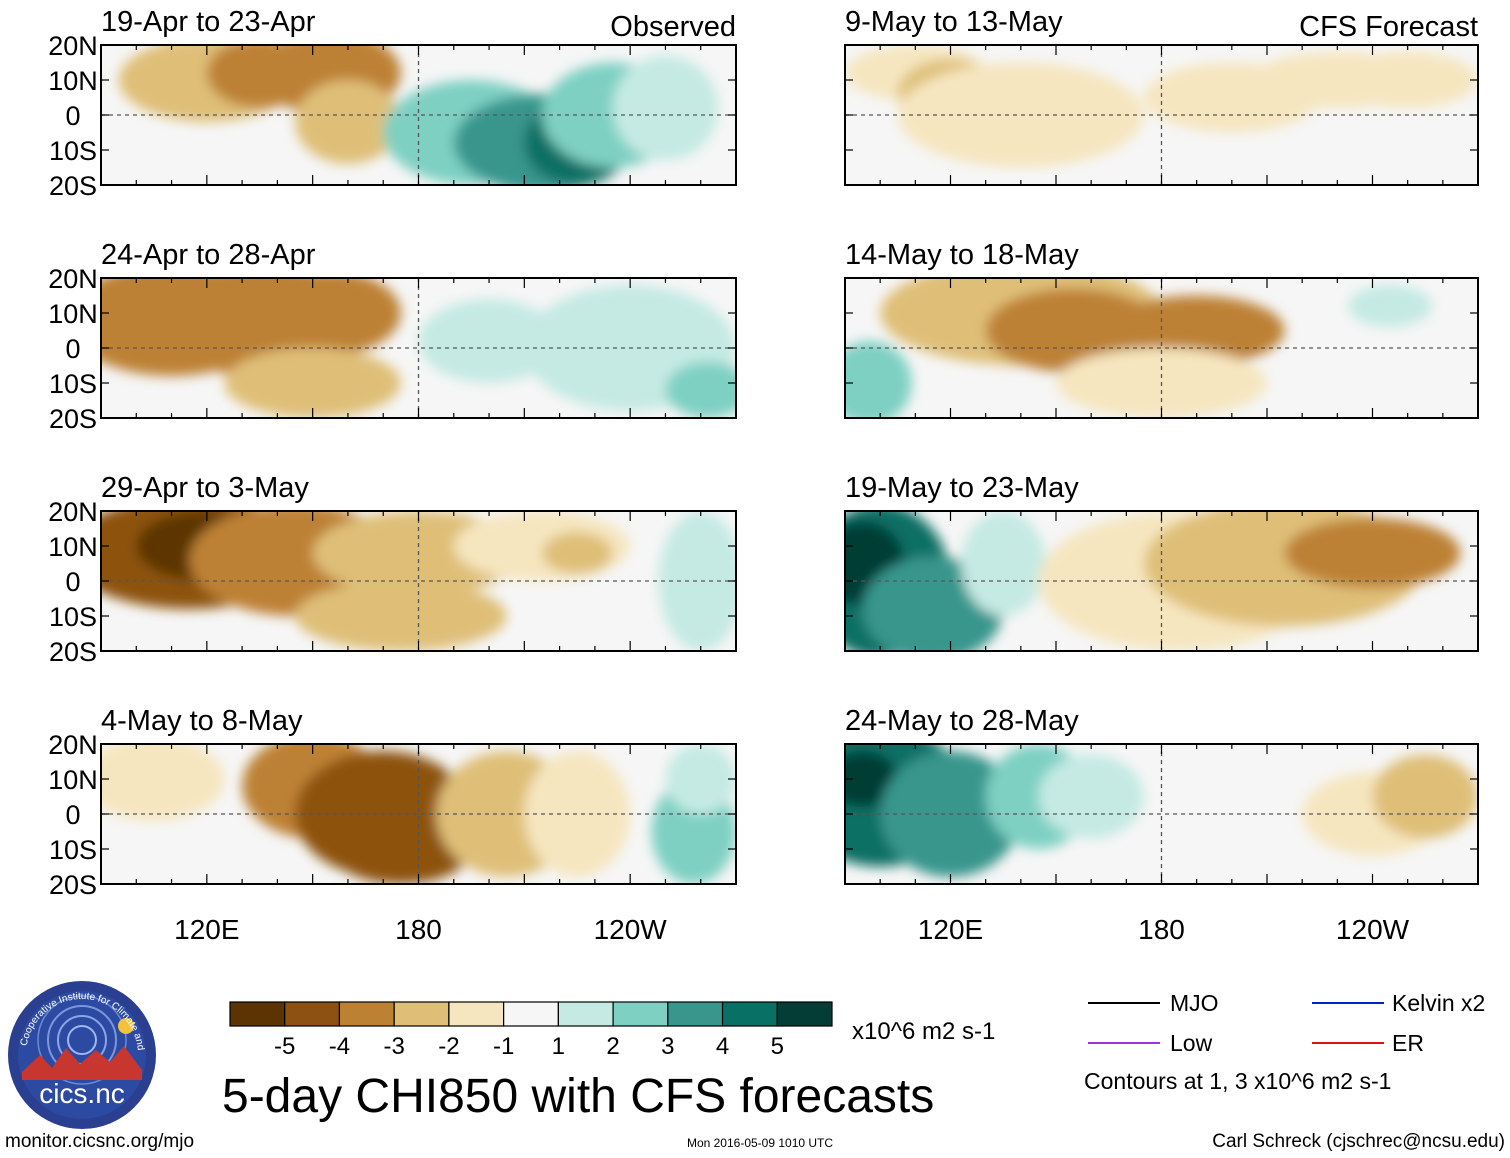 The image size is (1510, 1158). What do you see at coordinates (1161, 96) in the screenshot?
I see `map-panel: 9-May to 13-May` at bounding box center [1161, 96].